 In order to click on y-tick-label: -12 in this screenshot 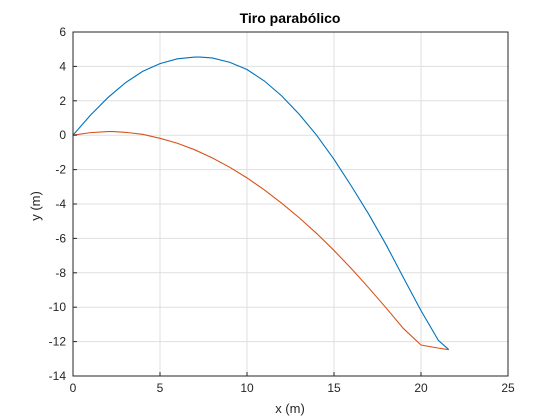, I will do `click(58, 342)`.